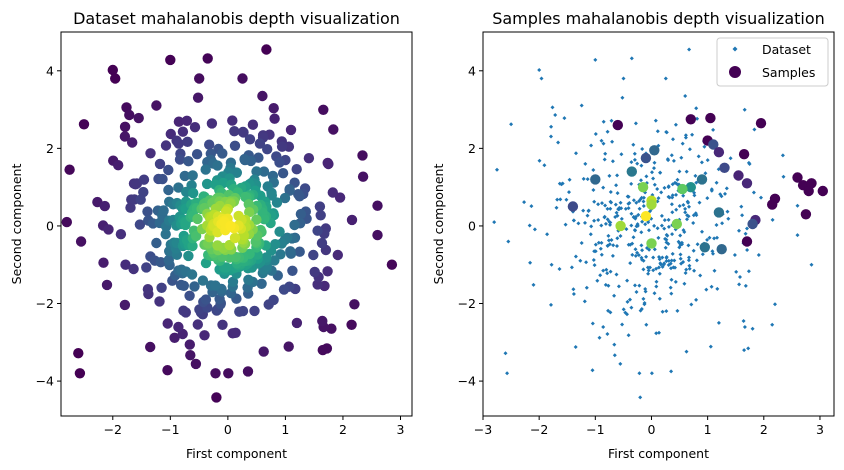 This screenshot has height=470, width=844. What do you see at coordinates (467, 303) in the screenshot?
I see `y-tick-label: −2` at bounding box center [467, 303].